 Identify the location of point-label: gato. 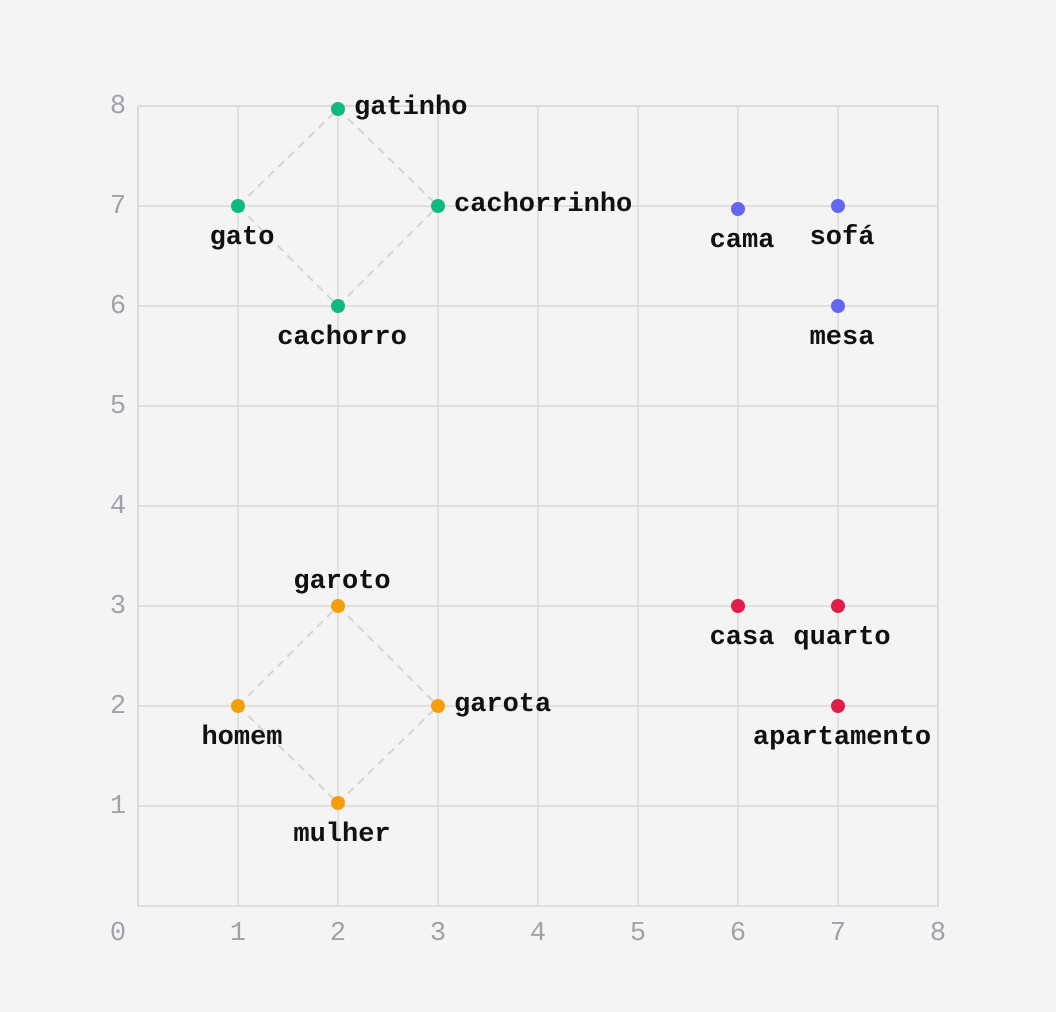
(242, 238).